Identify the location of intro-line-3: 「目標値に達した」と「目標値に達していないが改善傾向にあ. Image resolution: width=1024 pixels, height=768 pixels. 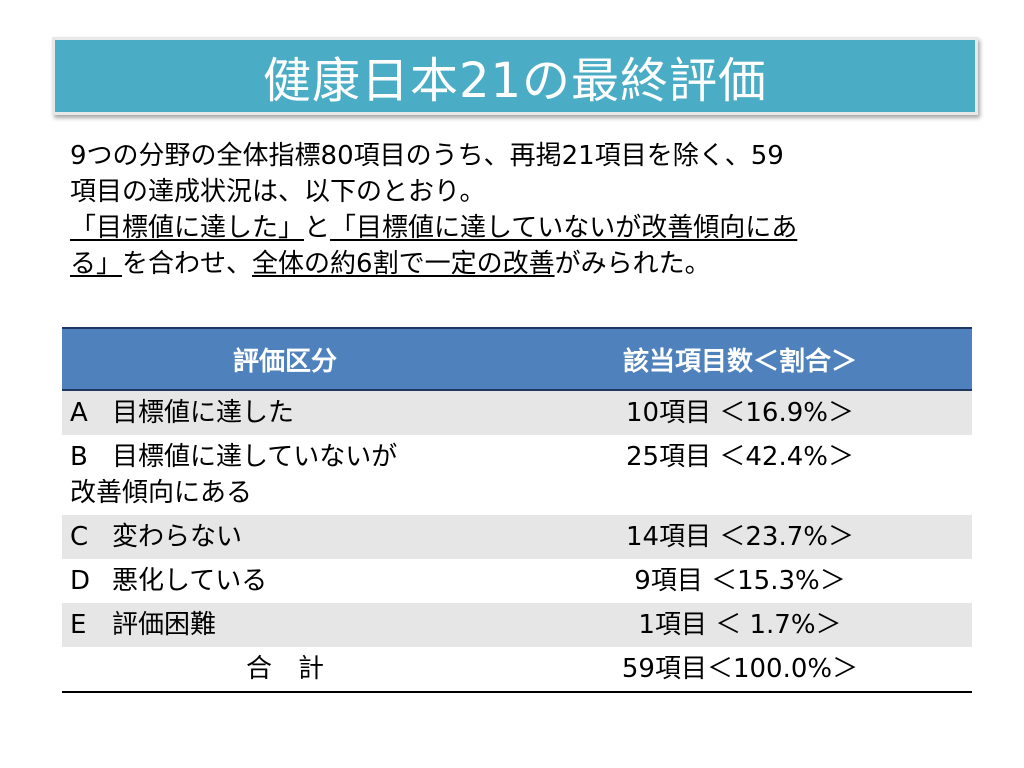
(515, 228).